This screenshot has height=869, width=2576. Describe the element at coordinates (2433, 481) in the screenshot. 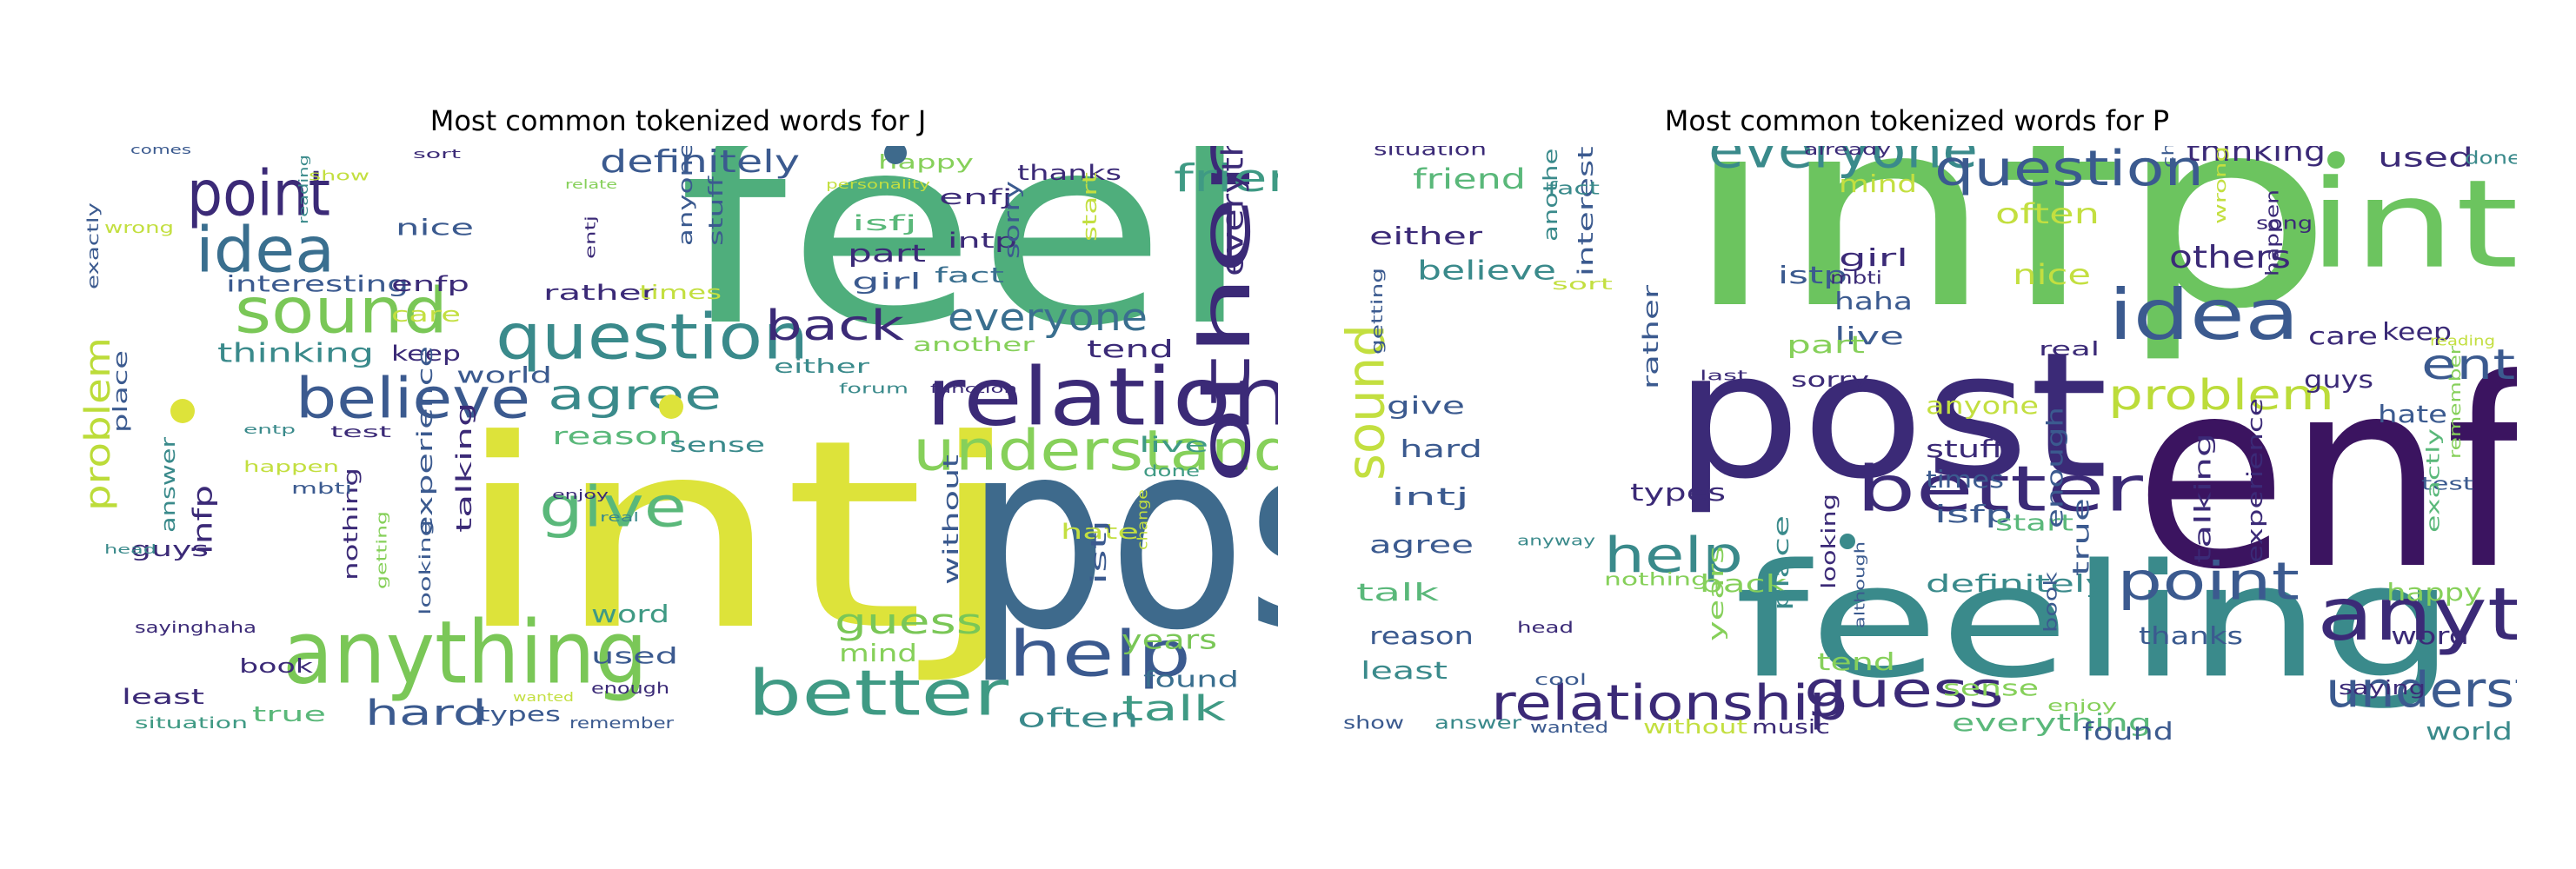

I see `word-exactly: exactly` at that location.